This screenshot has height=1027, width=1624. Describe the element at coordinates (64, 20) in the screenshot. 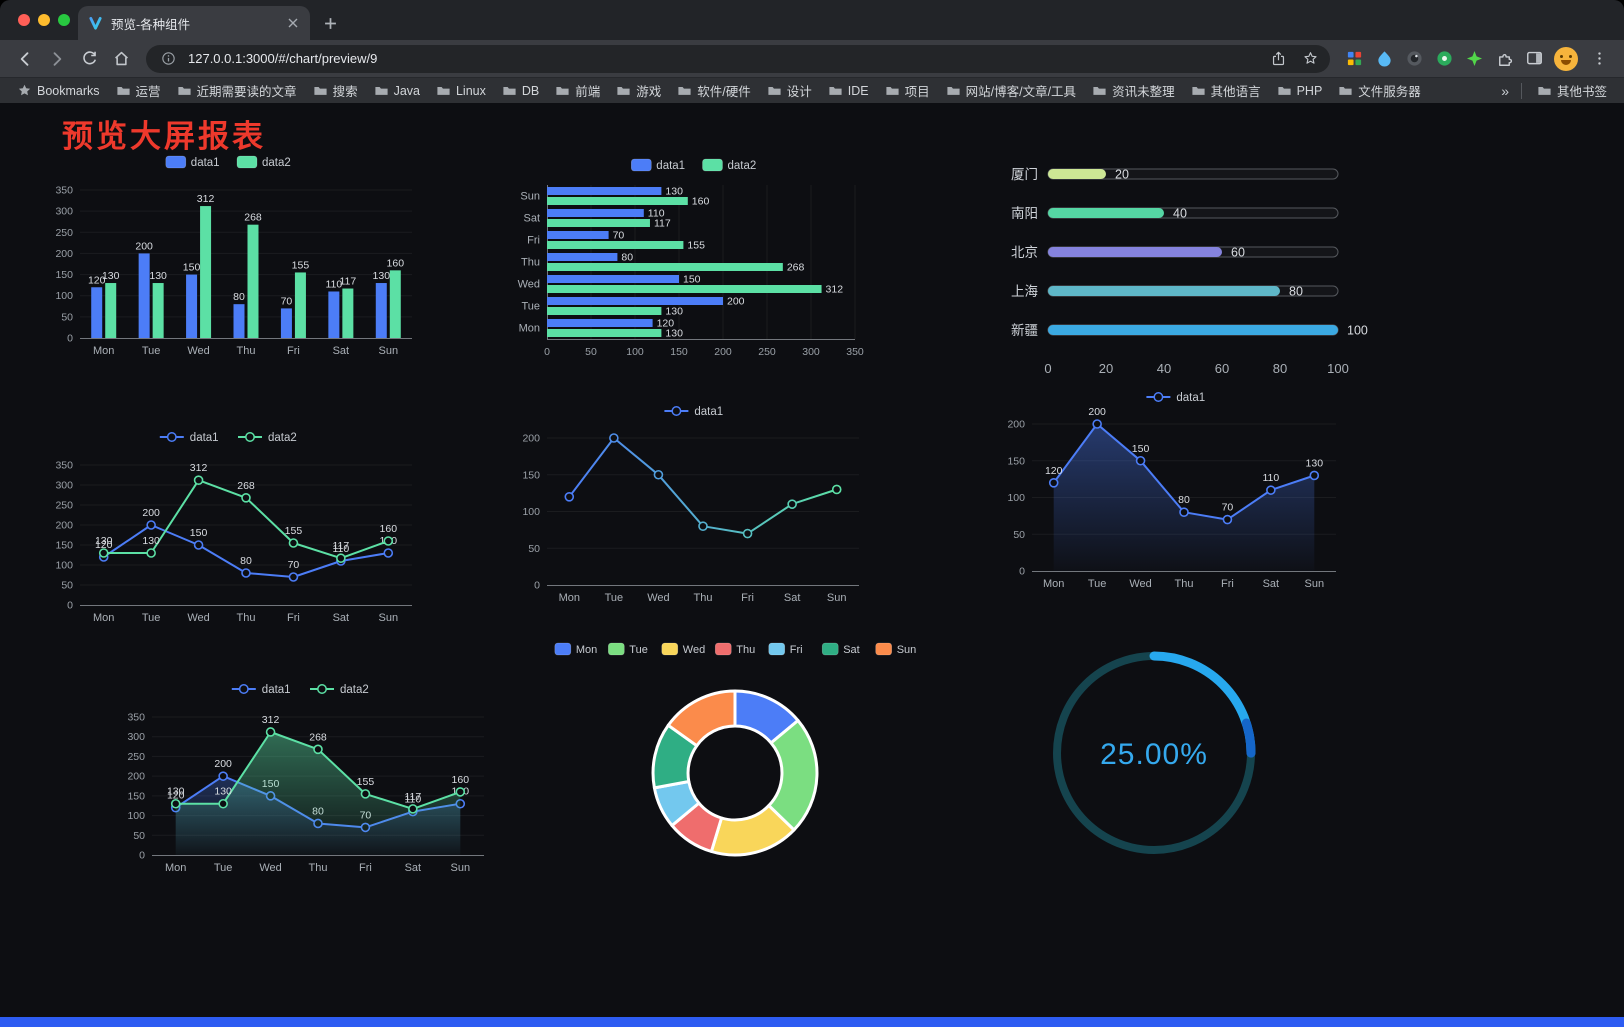

I see `zoom-window-button` at that location.